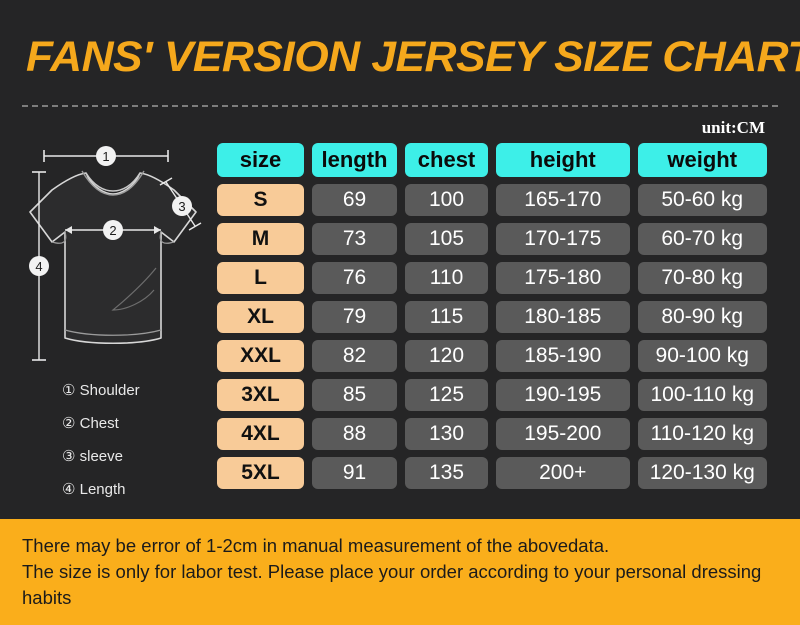 This screenshot has width=800, height=625. Describe the element at coordinates (563, 317) in the screenshot. I see `cell-height: 180-185` at that location.